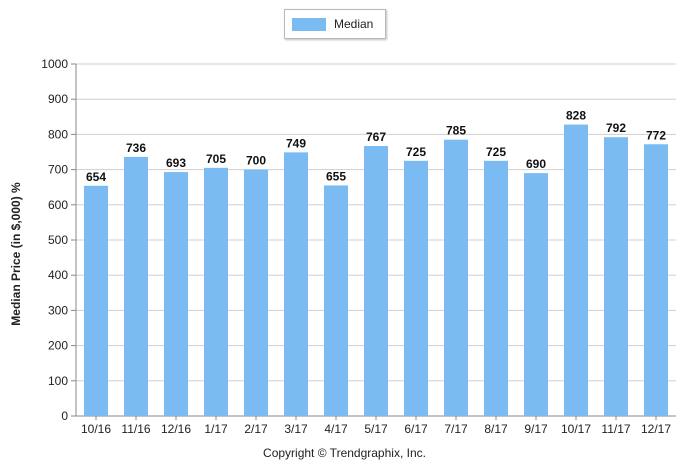 Image resolution: width=689 pixels, height=472 pixels. Describe the element at coordinates (176, 429) in the screenshot. I see `x-tick-label: 12/16` at that location.